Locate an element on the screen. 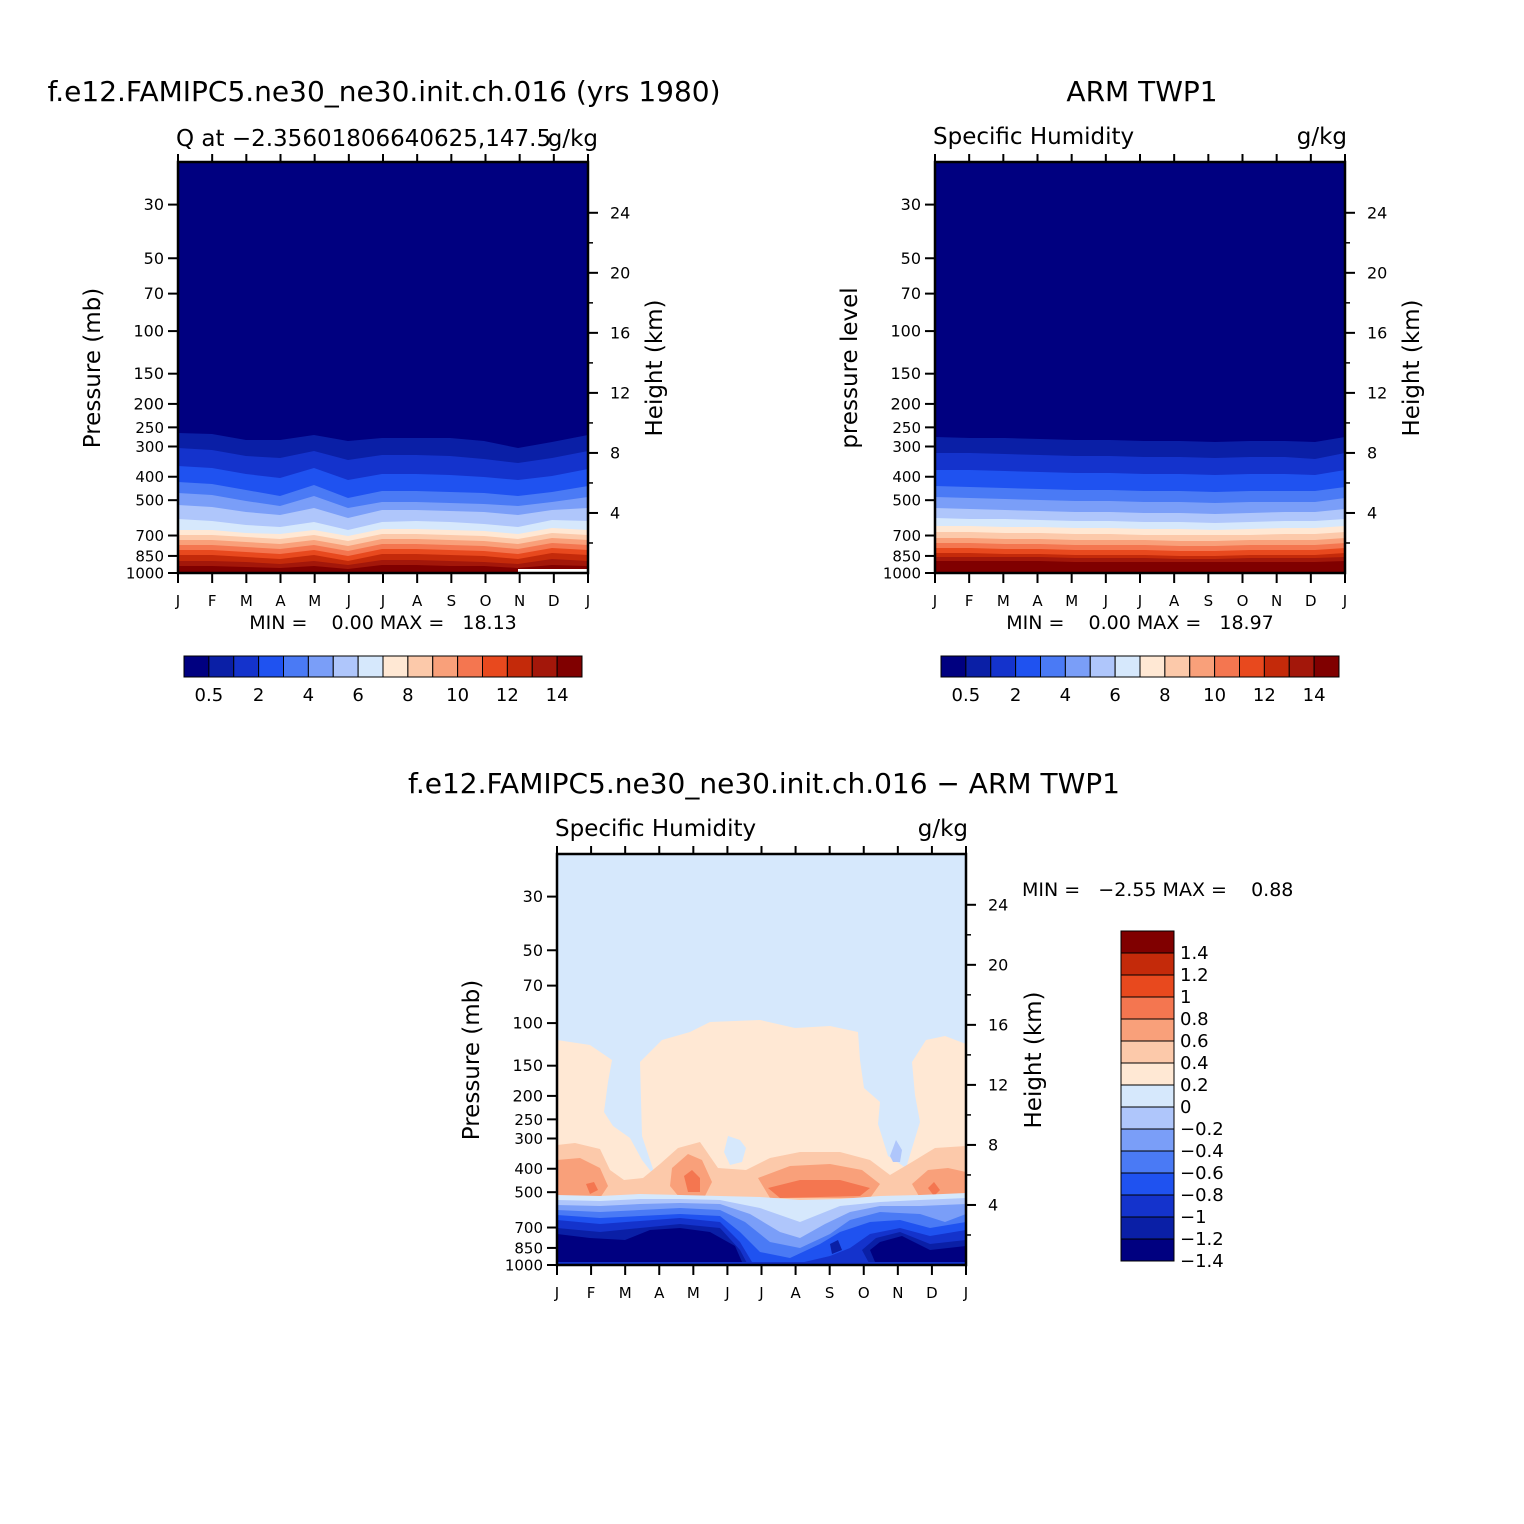  month-tick-label: F is located at coordinates (969, 601).